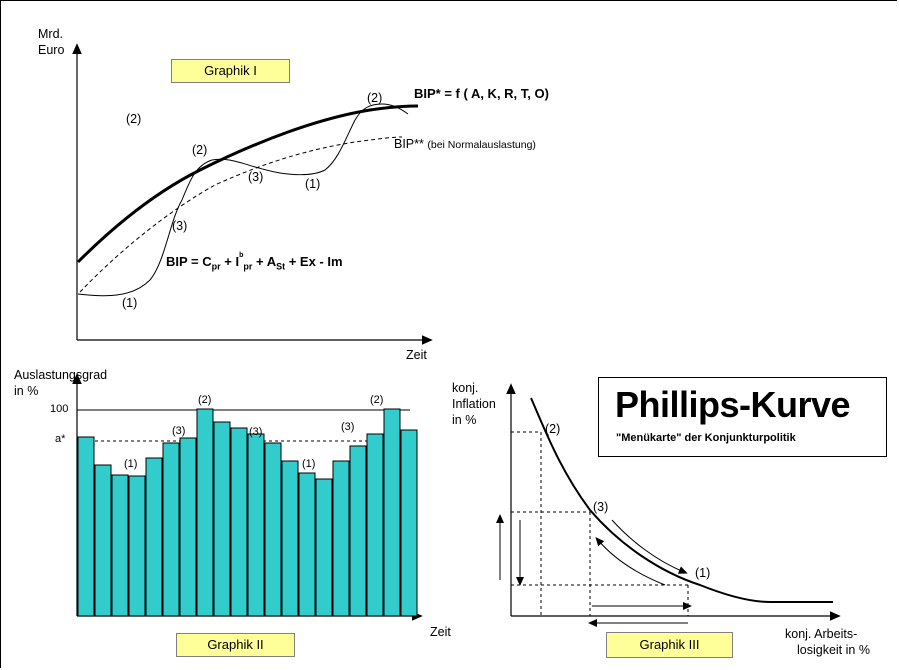 This screenshot has width=899, height=670. I want to click on graphik3-tag: Graphik III, so click(669, 645).